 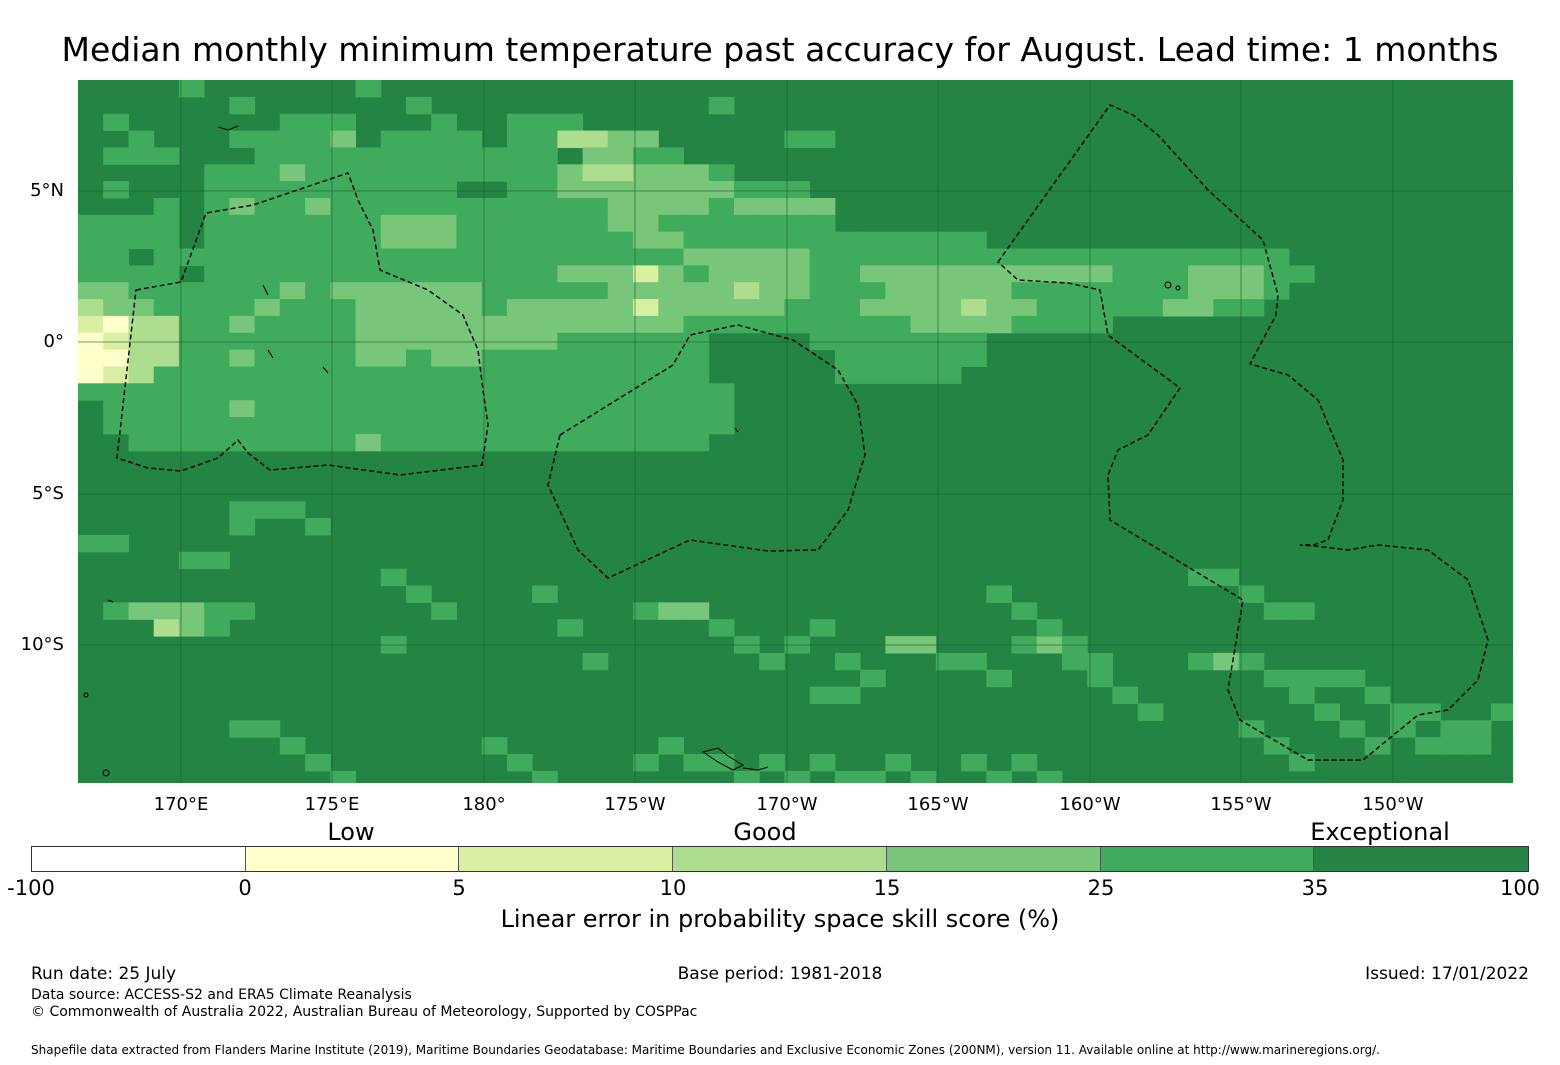 What do you see at coordinates (765, 832) in the screenshot?
I see `category-good: Good` at bounding box center [765, 832].